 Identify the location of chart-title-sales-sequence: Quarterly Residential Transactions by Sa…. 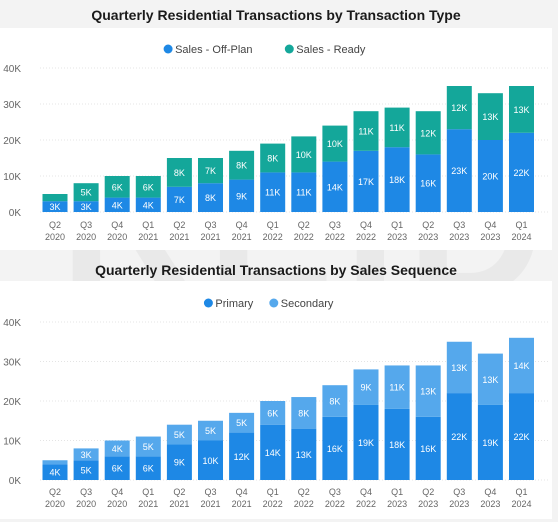
(276, 270).